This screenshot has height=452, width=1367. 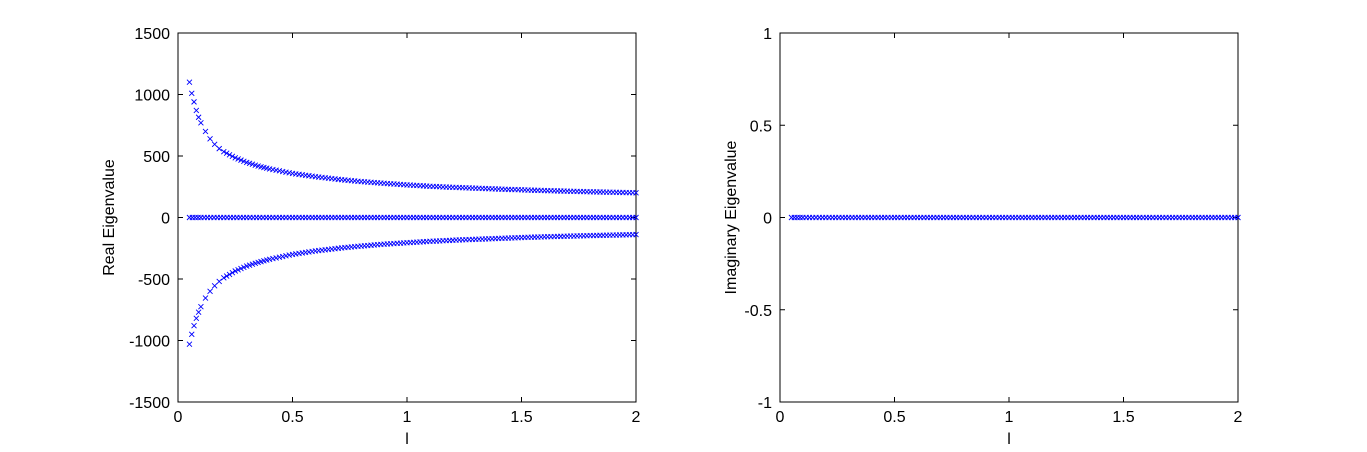 I want to click on y-axis-label: Imaginary Eigenvalue, so click(x=731, y=217).